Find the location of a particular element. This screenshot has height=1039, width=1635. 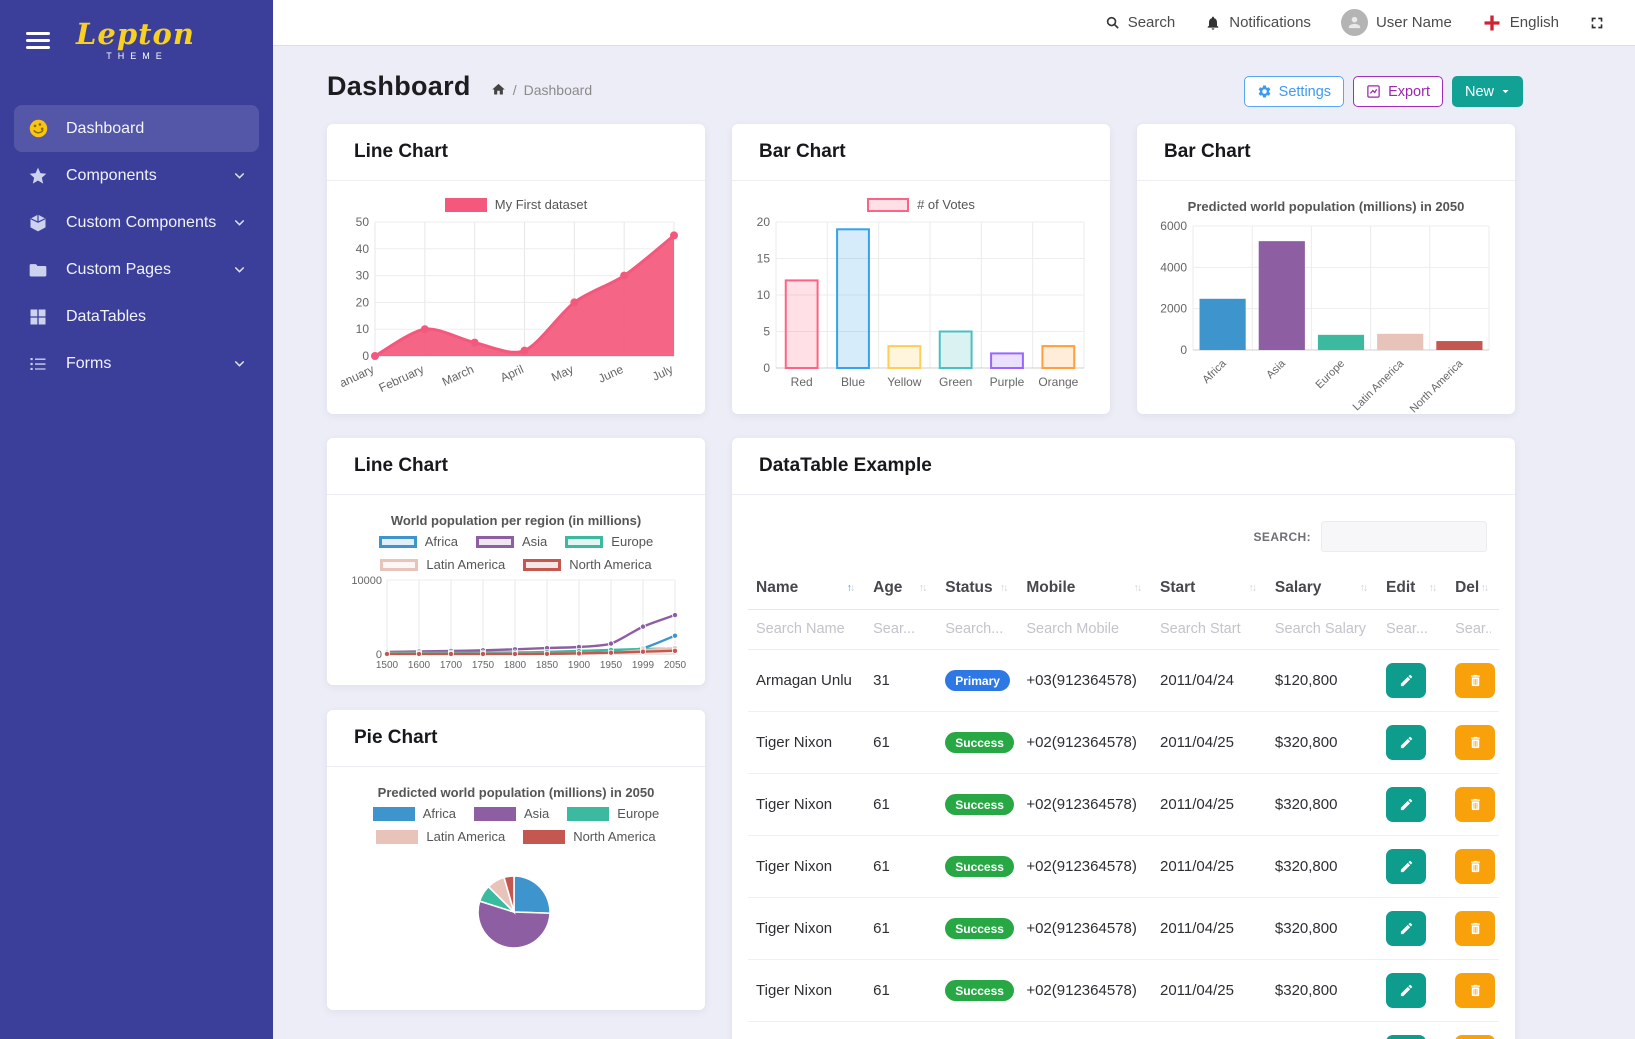

sidebar-item-label: Forms is located at coordinates (89, 363).